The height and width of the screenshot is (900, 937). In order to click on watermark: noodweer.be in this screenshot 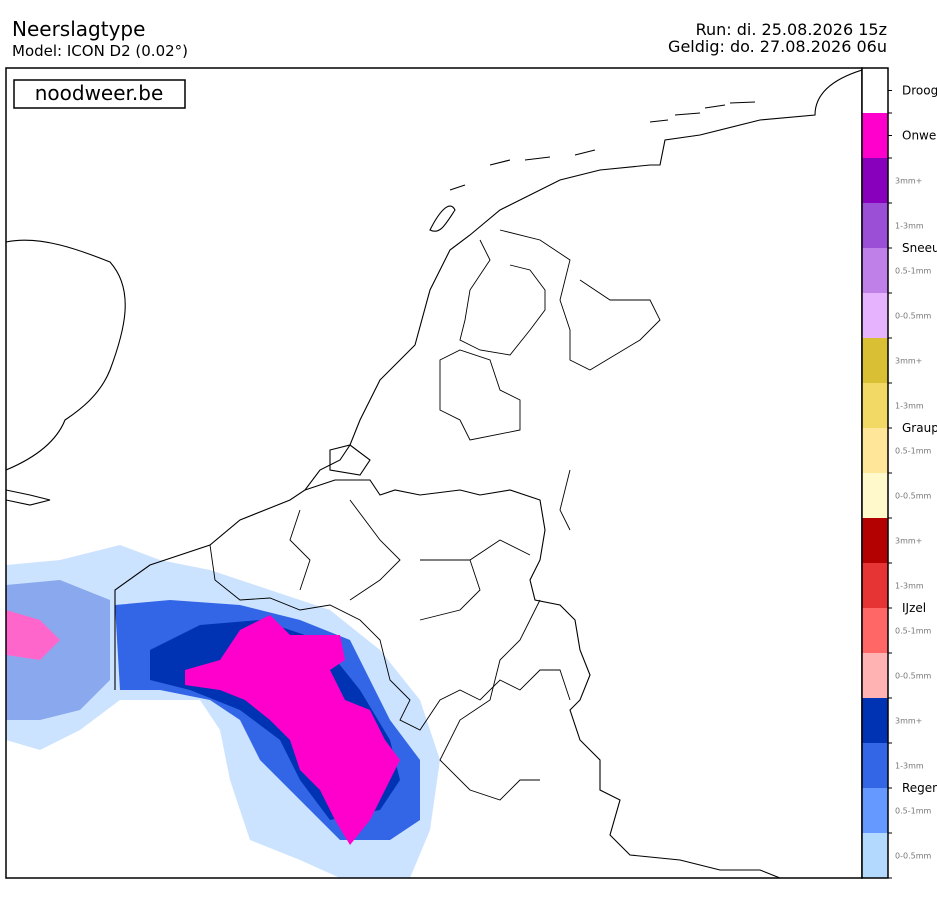, I will do `click(99, 93)`.